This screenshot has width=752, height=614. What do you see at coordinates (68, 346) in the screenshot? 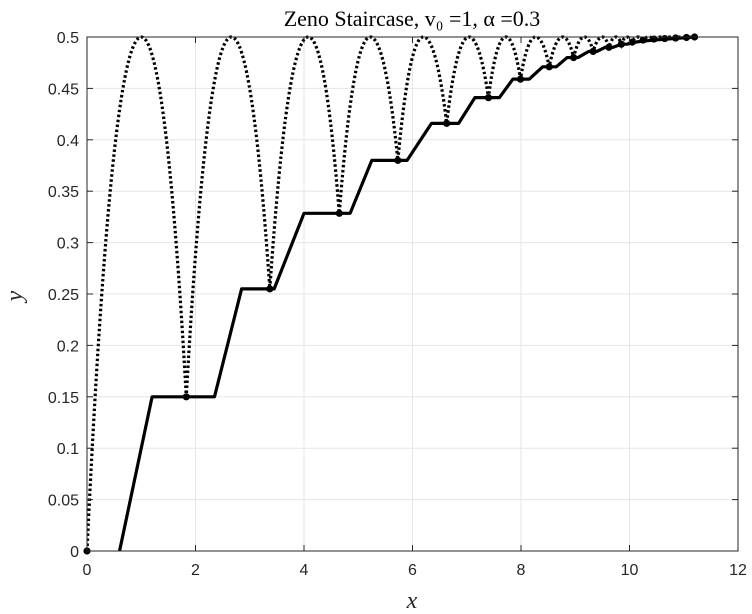
I see `y-tick-label: 0.2` at bounding box center [68, 346].